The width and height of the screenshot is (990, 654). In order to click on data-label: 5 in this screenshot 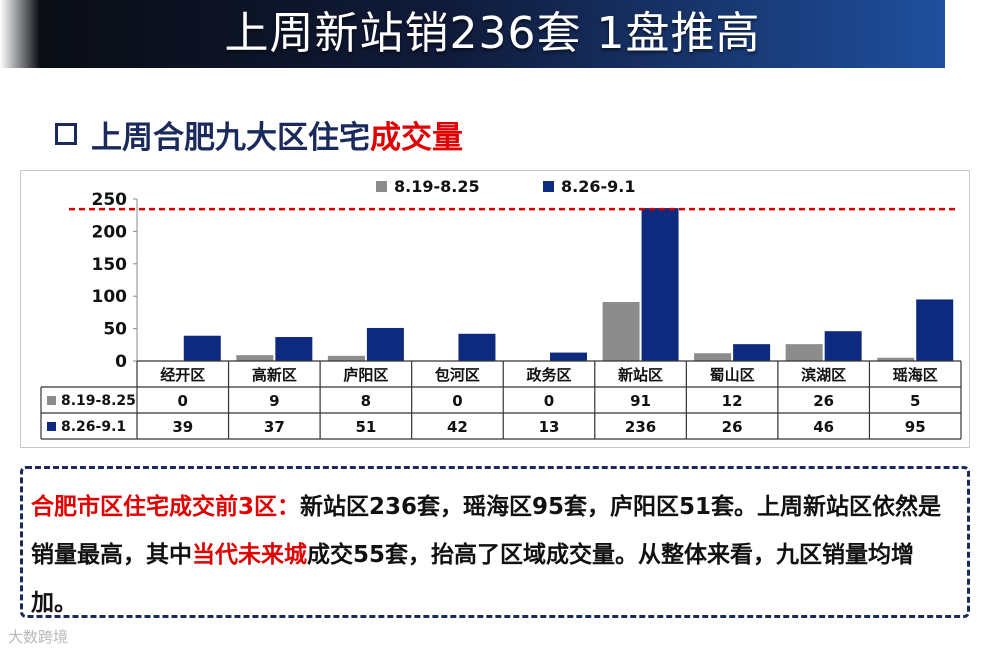, I will do `click(915, 401)`.